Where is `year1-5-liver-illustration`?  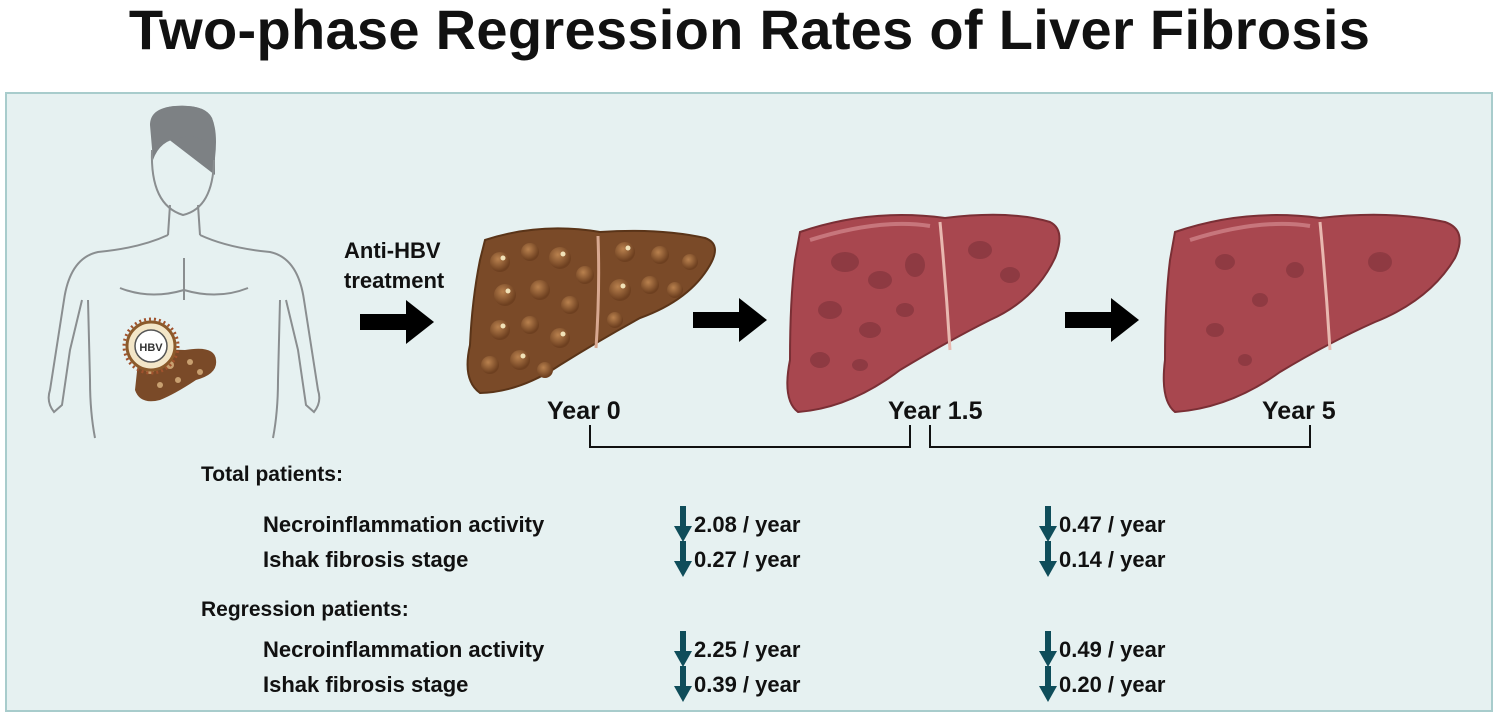
year1-5-liver-illustration is located at coordinates (923, 313).